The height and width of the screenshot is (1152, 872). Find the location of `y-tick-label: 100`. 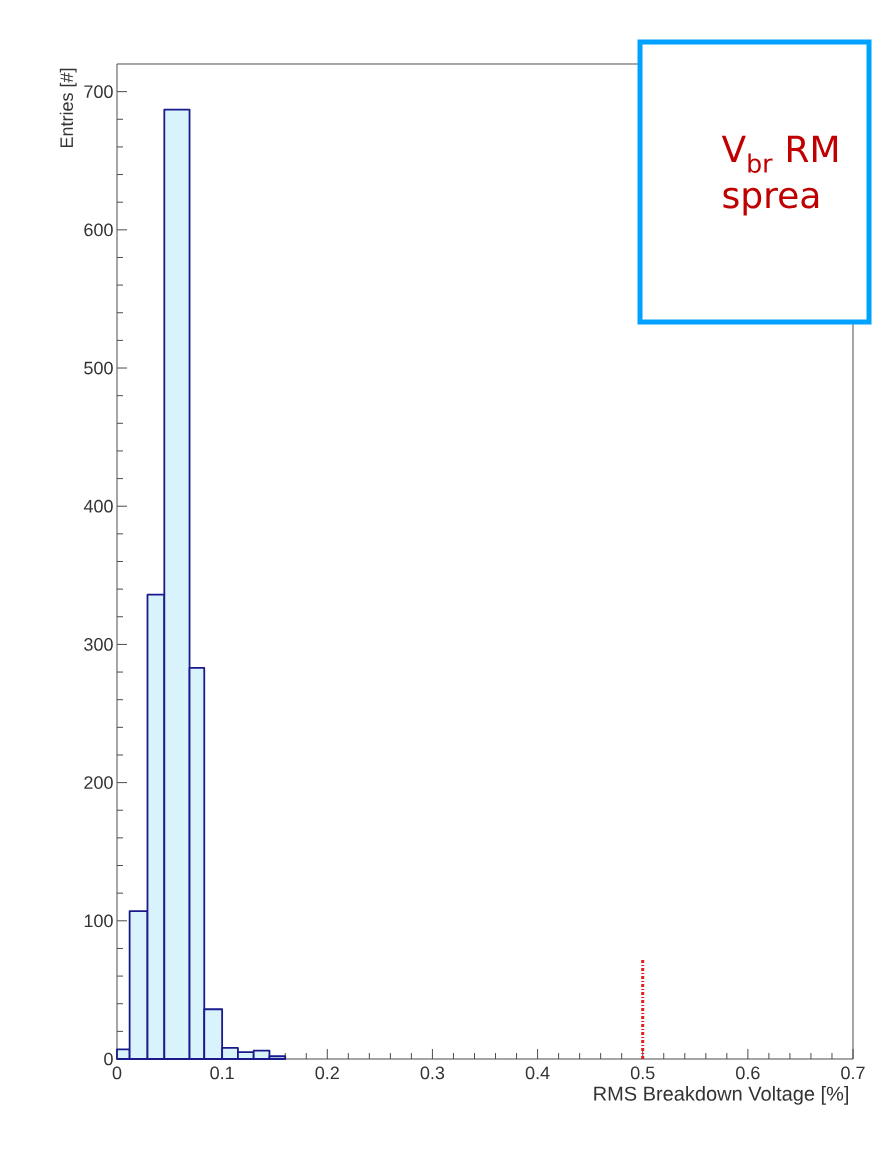

y-tick-label: 100 is located at coordinates (98, 921).